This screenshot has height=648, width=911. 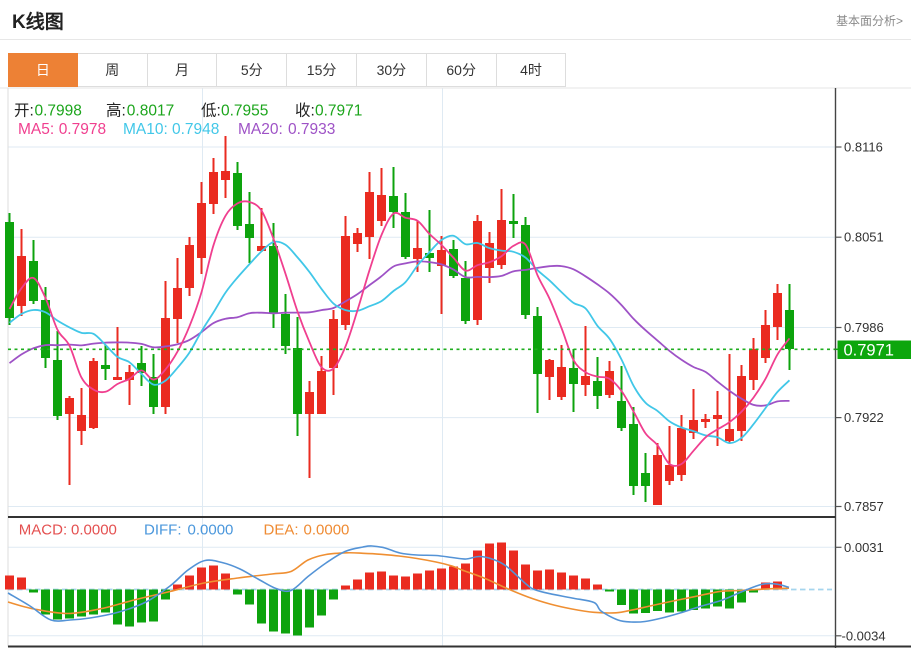 What do you see at coordinates (864, 327) in the screenshot?
I see `svg-text: 0.7986` at bounding box center [864, 327].